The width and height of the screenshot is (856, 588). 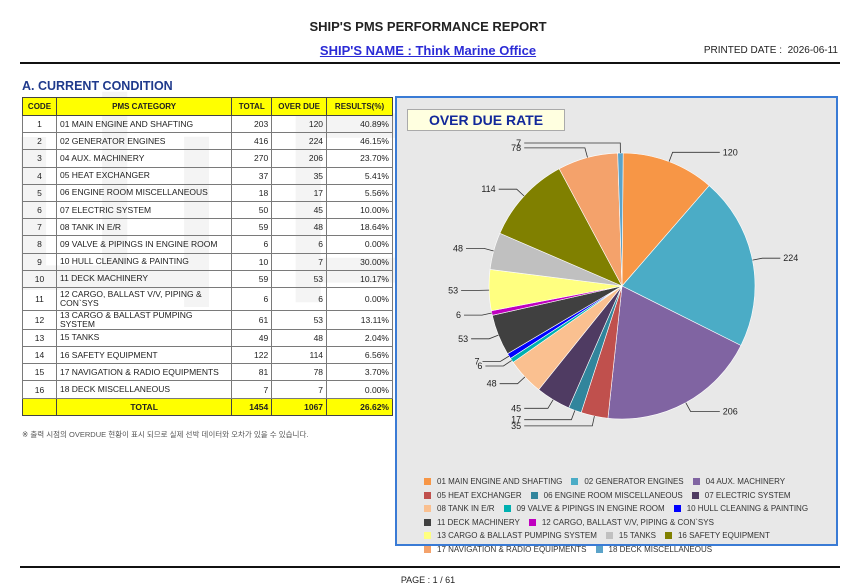 I want to click on legend-label: 08 TANK IN E/R, so click(x=466, y=508).